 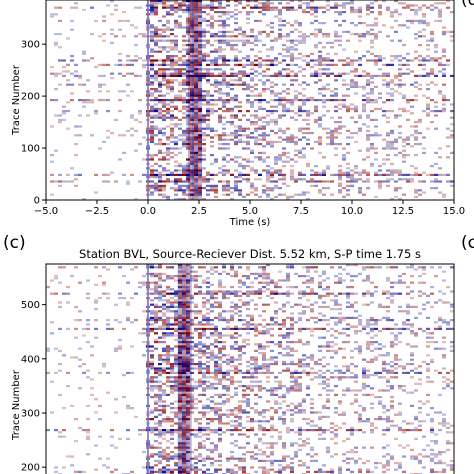 I want to click on y-tick-label: 100, so click(x=30, y=149).